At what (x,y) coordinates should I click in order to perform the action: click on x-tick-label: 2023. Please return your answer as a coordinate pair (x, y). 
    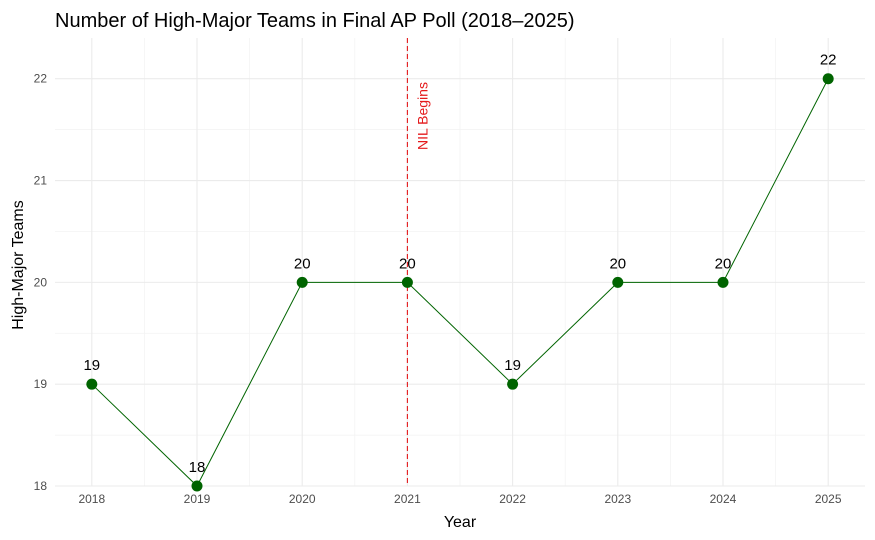
    Looking at the image, I should click on (617, 499).